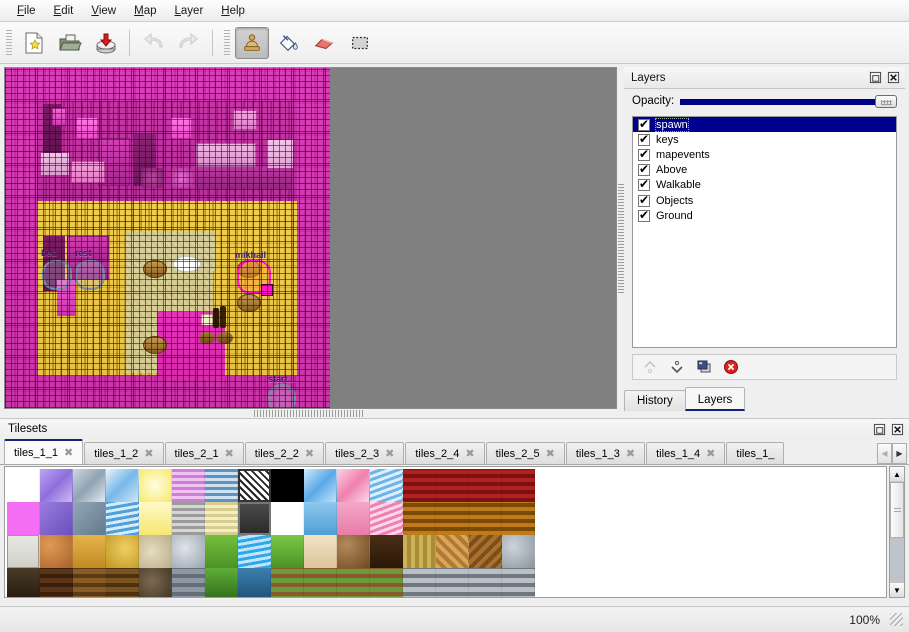 Image resolution: width=909 pixels, height=632 pixels. I want to click on tab-scroll-right-button: ▶, so click(899, 453).